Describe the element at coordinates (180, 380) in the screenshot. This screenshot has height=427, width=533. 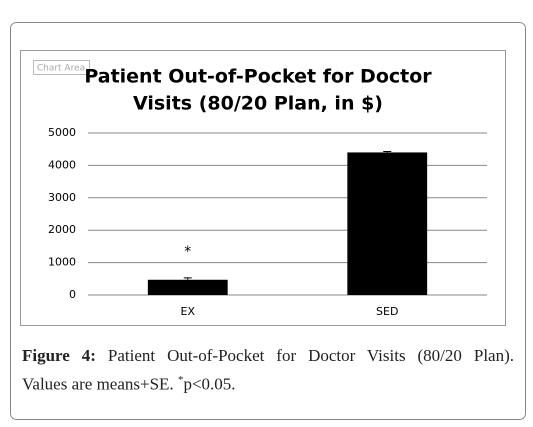
I see `caption-sup: *` at that location.